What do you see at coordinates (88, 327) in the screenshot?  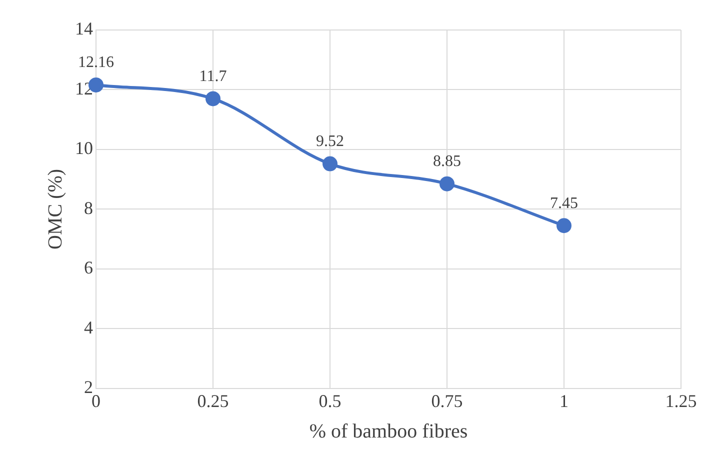 I see `y-tick-label: 4` at bounding box center [88, 327].